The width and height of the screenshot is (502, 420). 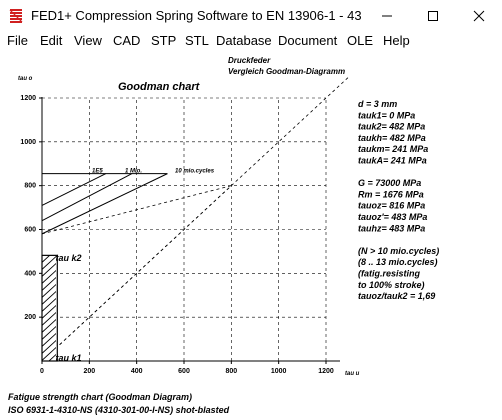 I want to click on goodman-reference-line, so click(x=136, y=210).